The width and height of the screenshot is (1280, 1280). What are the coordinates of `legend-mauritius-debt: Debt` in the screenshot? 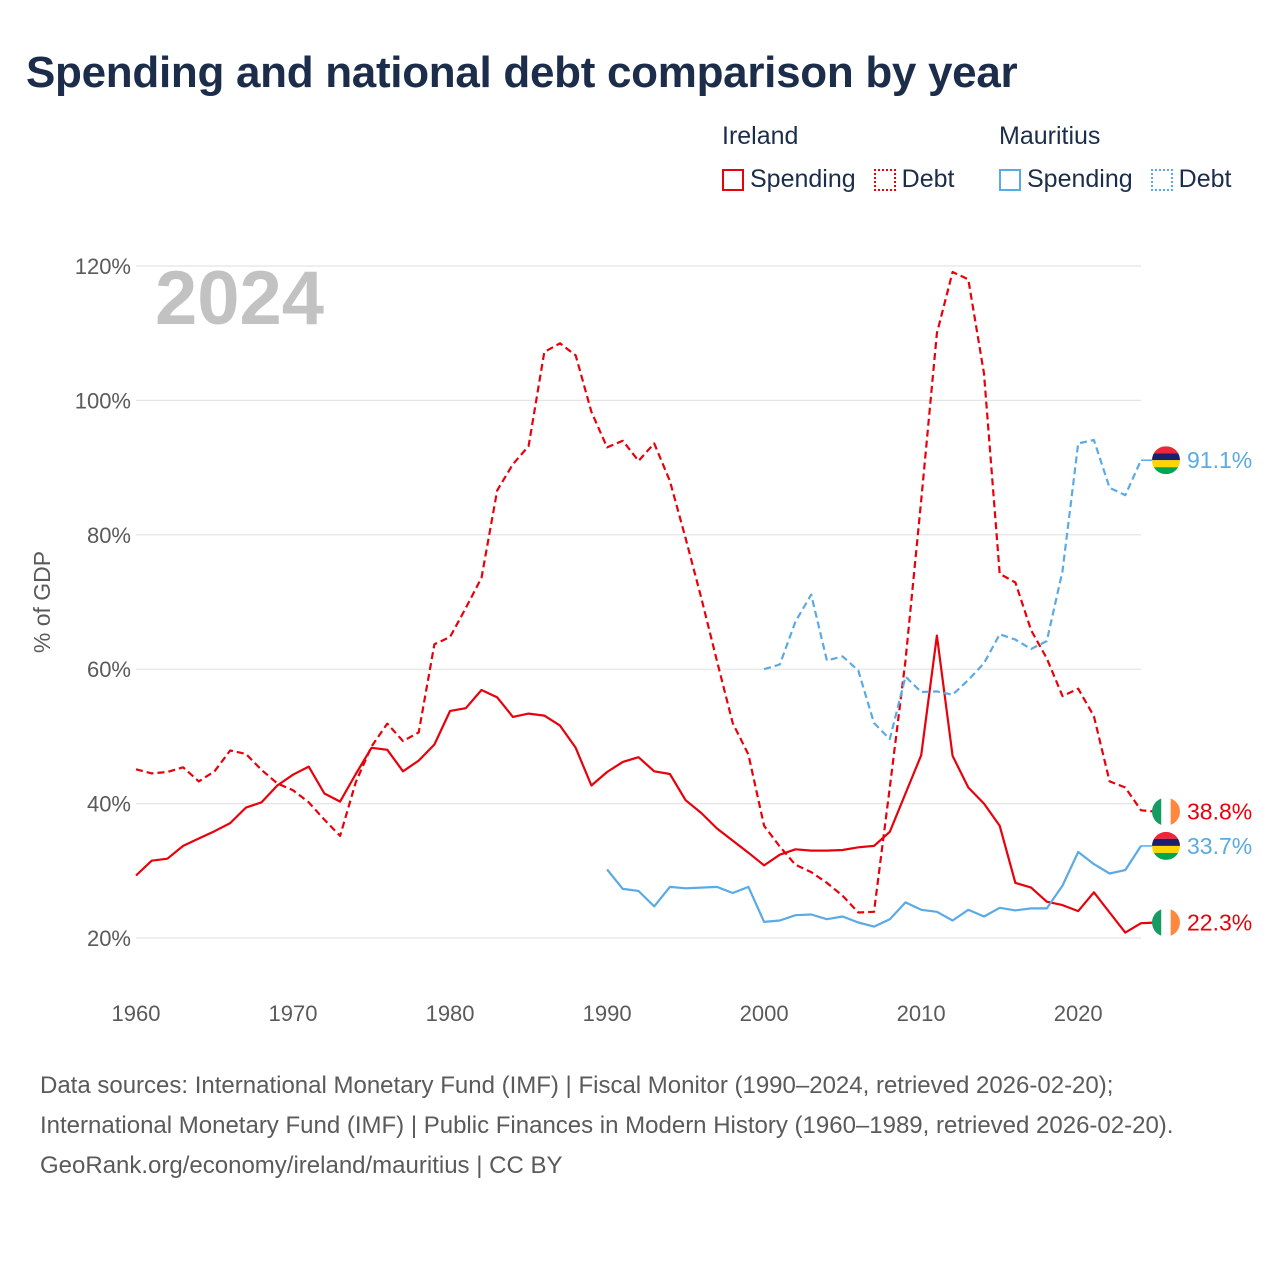 It's located at (1191, 179).